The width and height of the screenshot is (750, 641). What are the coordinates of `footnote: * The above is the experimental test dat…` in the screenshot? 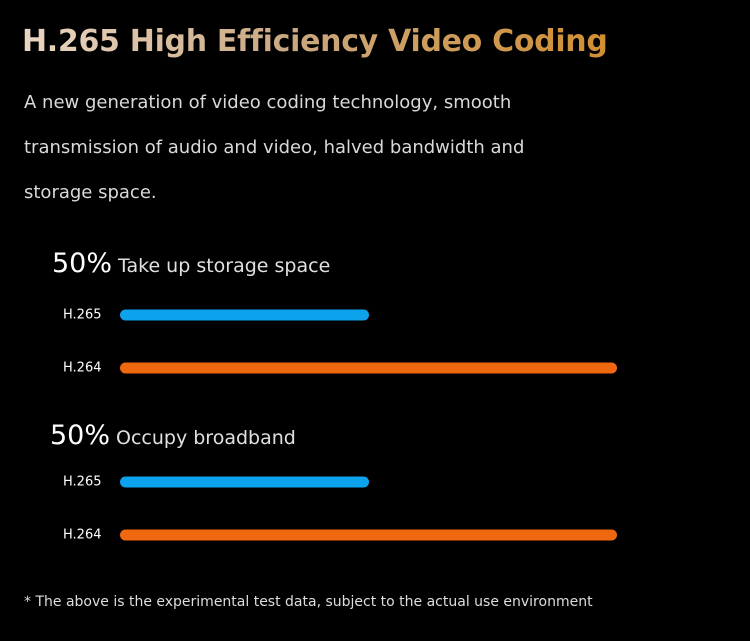 It's located at (308, 602).